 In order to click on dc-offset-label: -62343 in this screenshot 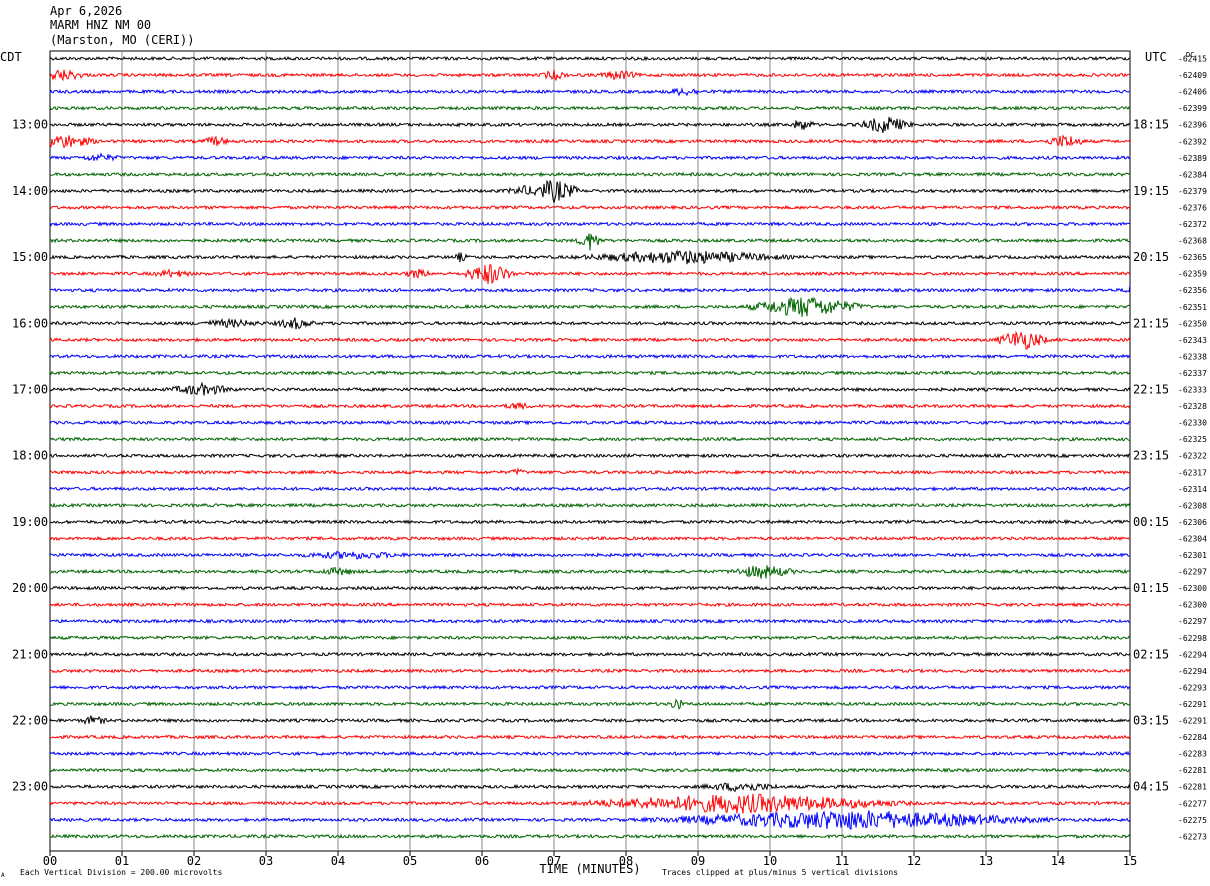, I will do `click(1192, 340)`.